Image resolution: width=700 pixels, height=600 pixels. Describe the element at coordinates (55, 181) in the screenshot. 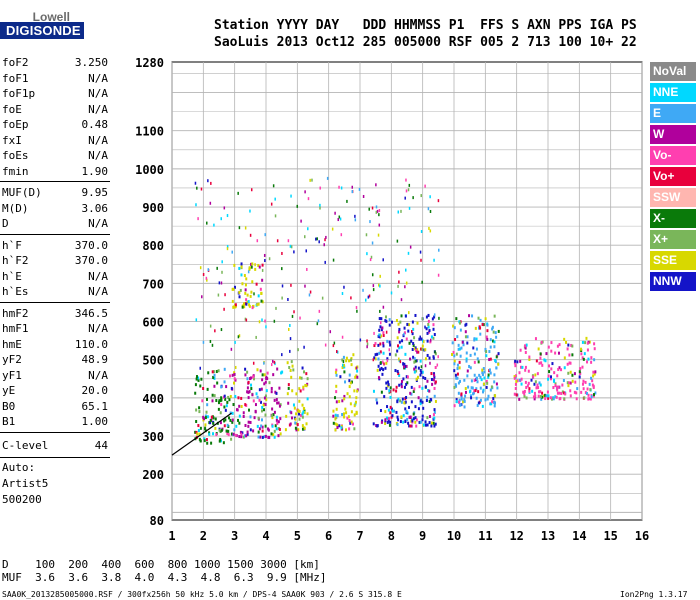

I see `param-divider` at that location.